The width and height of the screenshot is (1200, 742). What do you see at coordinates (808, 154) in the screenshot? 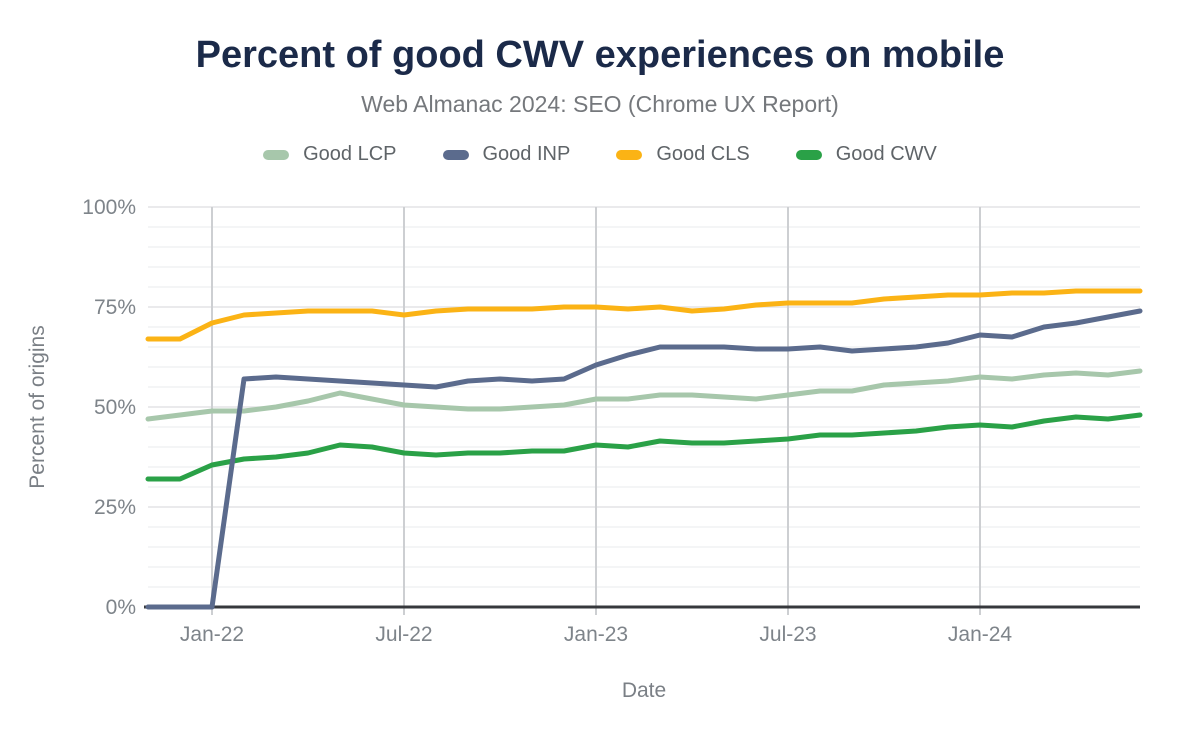
I see `legend-swatch-good-cwv` at bounding box center [808, 154].